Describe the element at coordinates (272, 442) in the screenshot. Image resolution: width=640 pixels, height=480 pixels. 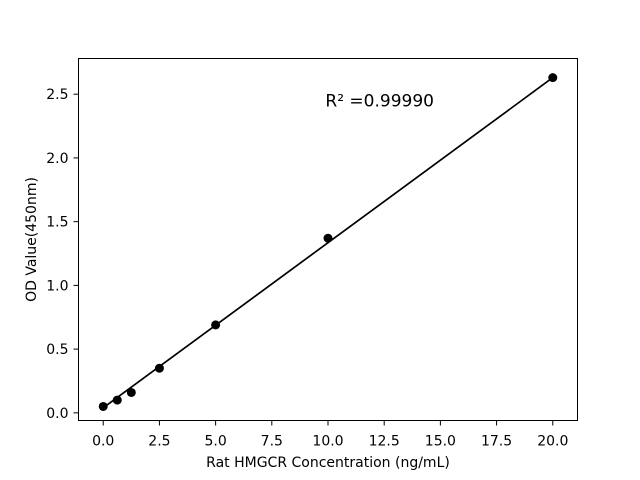
I see `x-tick-label: 7.5` at that location.